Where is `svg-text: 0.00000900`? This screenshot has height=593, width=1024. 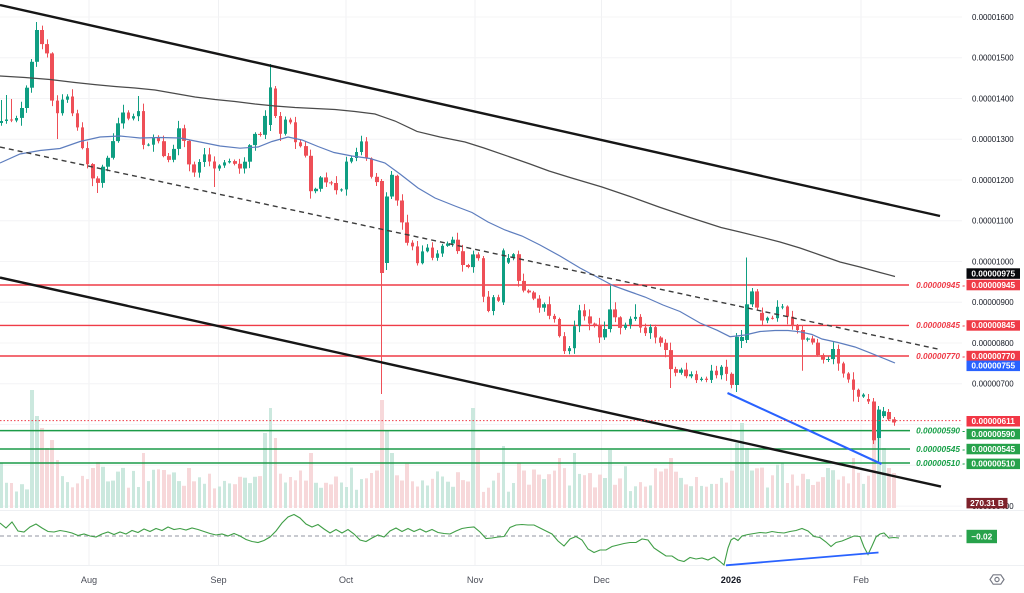
svg-text: 0.00000900 is located at coordinates (993, 302).